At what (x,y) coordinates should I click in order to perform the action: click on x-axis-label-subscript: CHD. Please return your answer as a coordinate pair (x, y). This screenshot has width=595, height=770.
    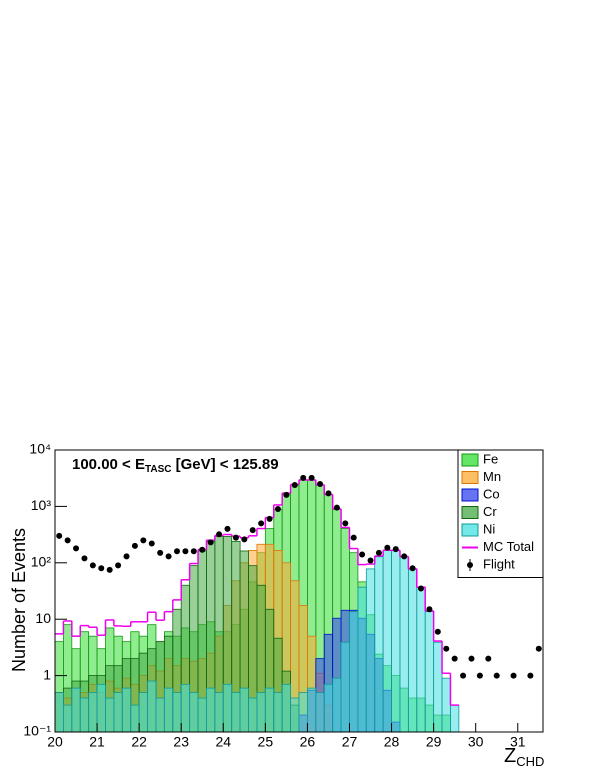
    Looking at the image, I should click on (530, 761).